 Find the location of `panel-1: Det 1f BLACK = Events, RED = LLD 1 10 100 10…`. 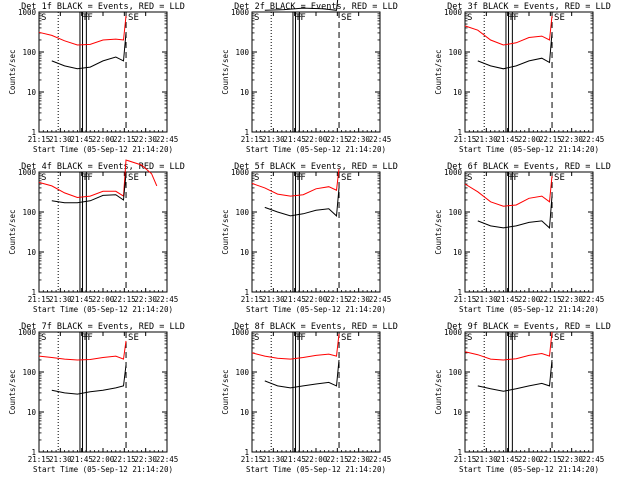

panel-1: Det 1f BLACK = Events, RED = LLD 1 10 100 10… is located at coordinates (96, 78).